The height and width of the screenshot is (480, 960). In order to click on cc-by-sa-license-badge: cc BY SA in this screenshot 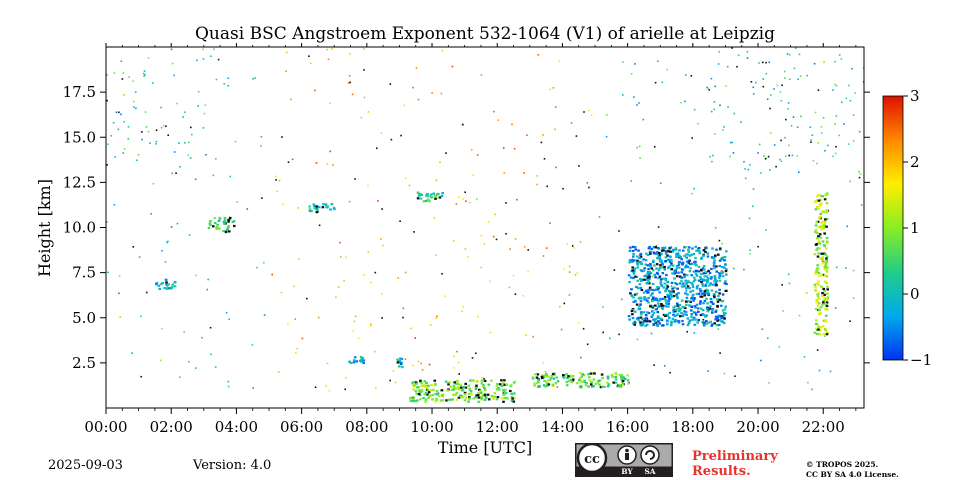, I will do `click(624, 460)`.